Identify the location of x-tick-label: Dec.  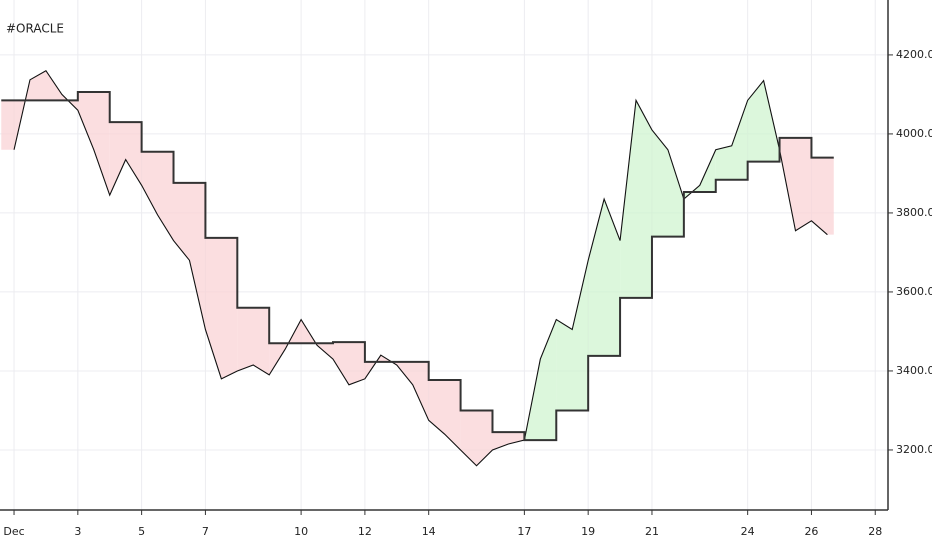
(13, 531).